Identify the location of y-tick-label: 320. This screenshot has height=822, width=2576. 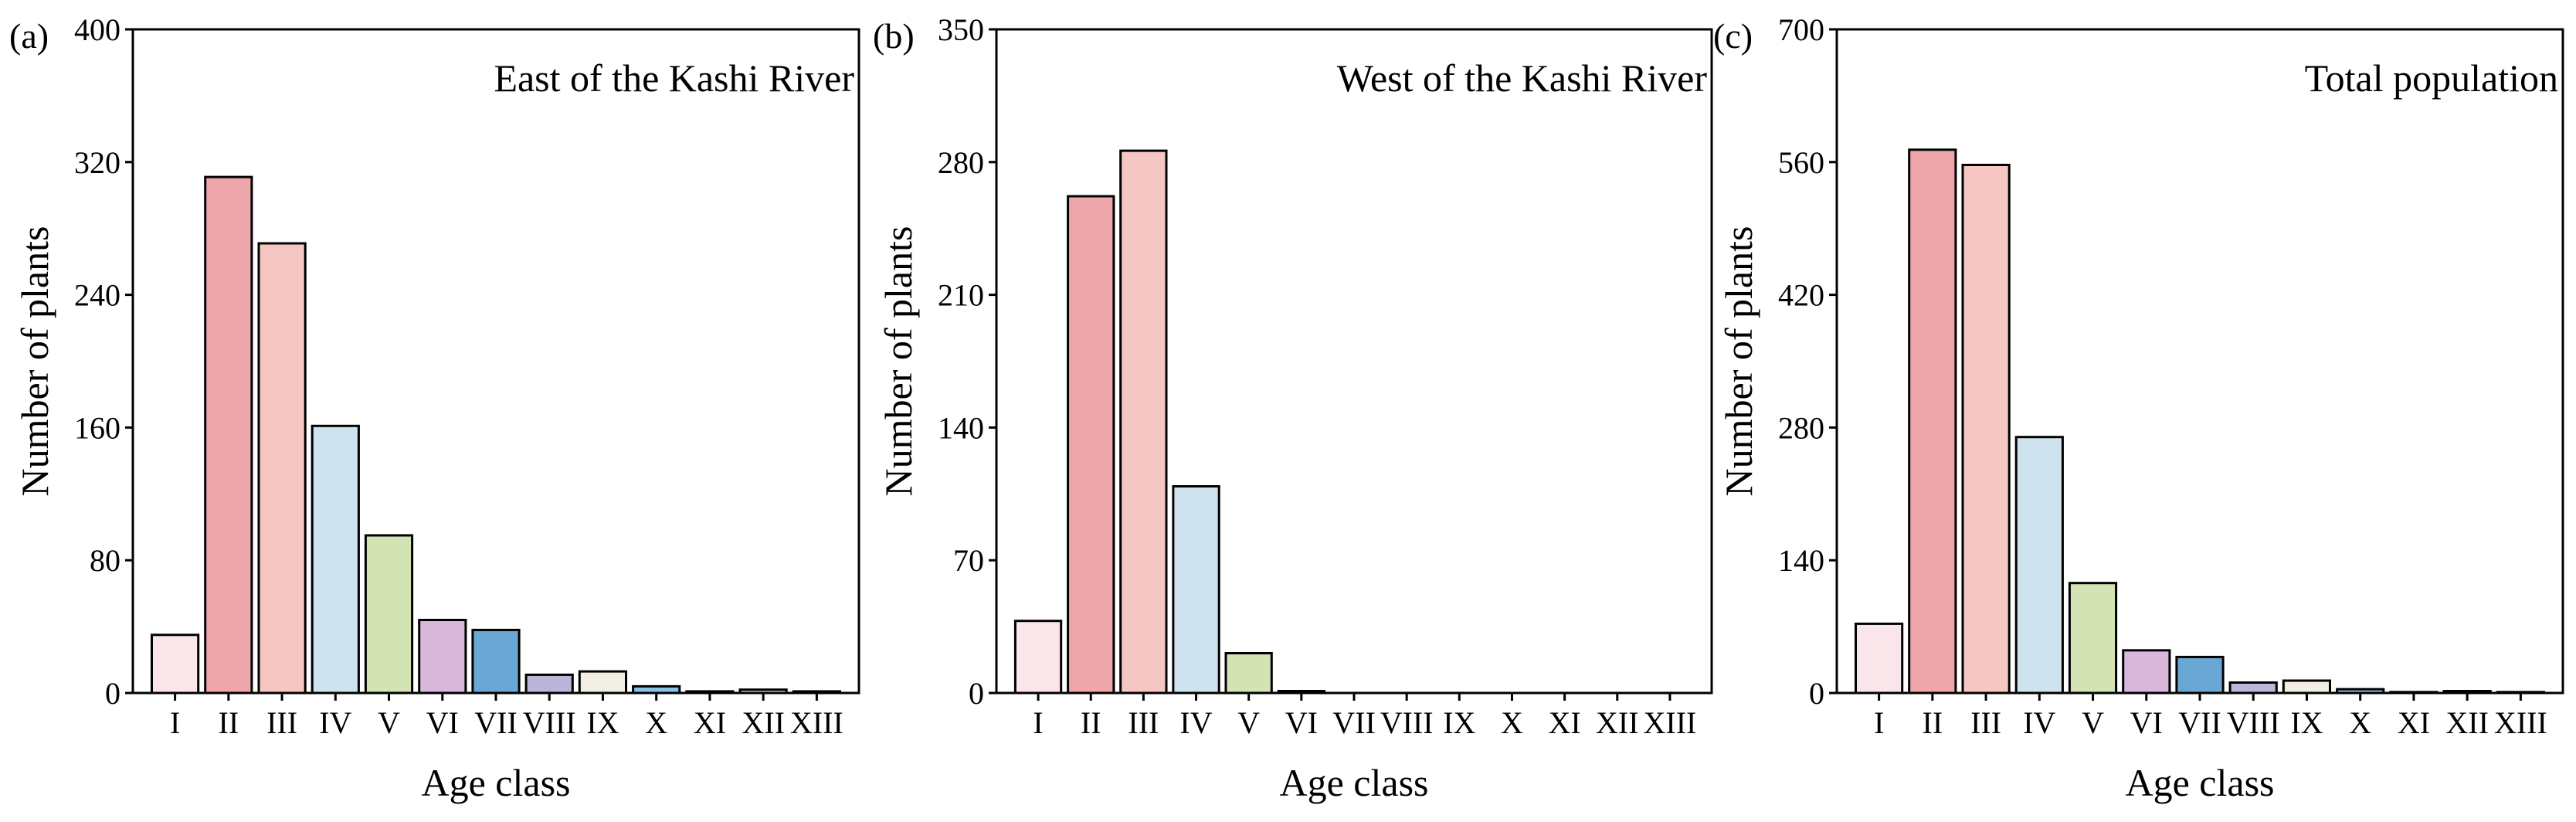
(97, 163).